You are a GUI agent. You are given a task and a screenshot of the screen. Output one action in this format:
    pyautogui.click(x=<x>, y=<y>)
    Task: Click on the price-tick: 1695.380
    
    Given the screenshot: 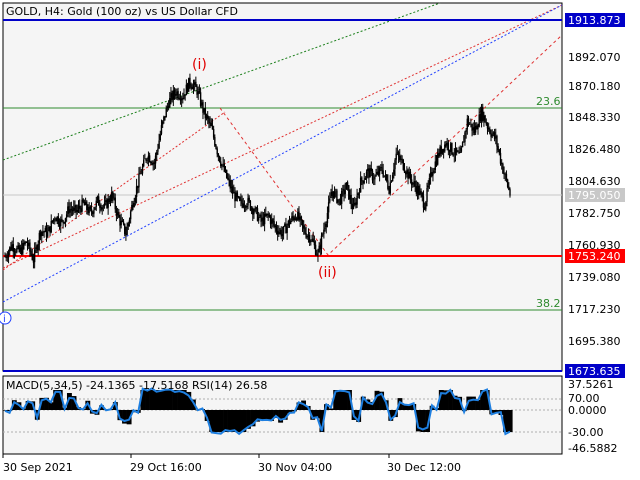 What is the action you would take?
    pyautogui.click(x=594, y=341)
    